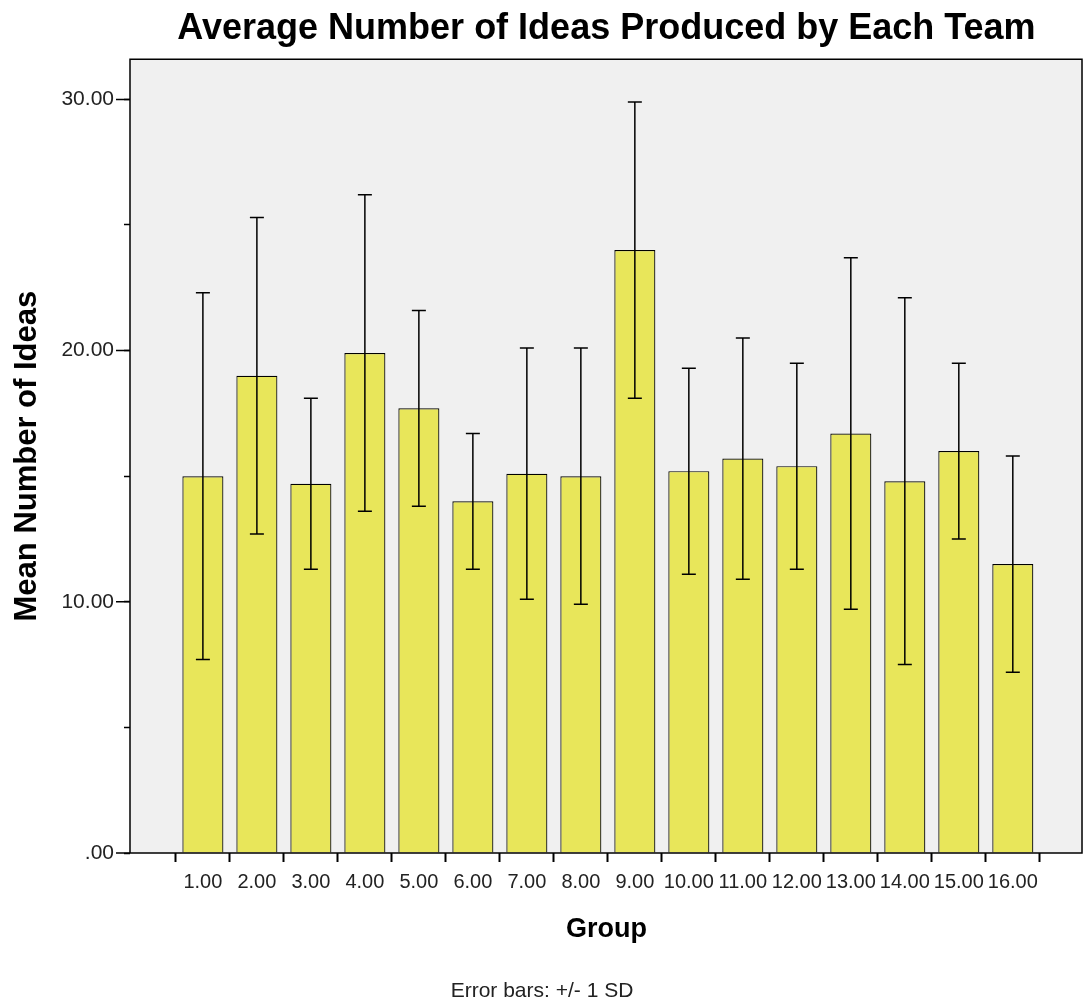 This screenshot has width=1084, height=1006. Describe the element at coordinates (87, 98) in the screenshot. I see `y-tick-label: 30.00` at that location.